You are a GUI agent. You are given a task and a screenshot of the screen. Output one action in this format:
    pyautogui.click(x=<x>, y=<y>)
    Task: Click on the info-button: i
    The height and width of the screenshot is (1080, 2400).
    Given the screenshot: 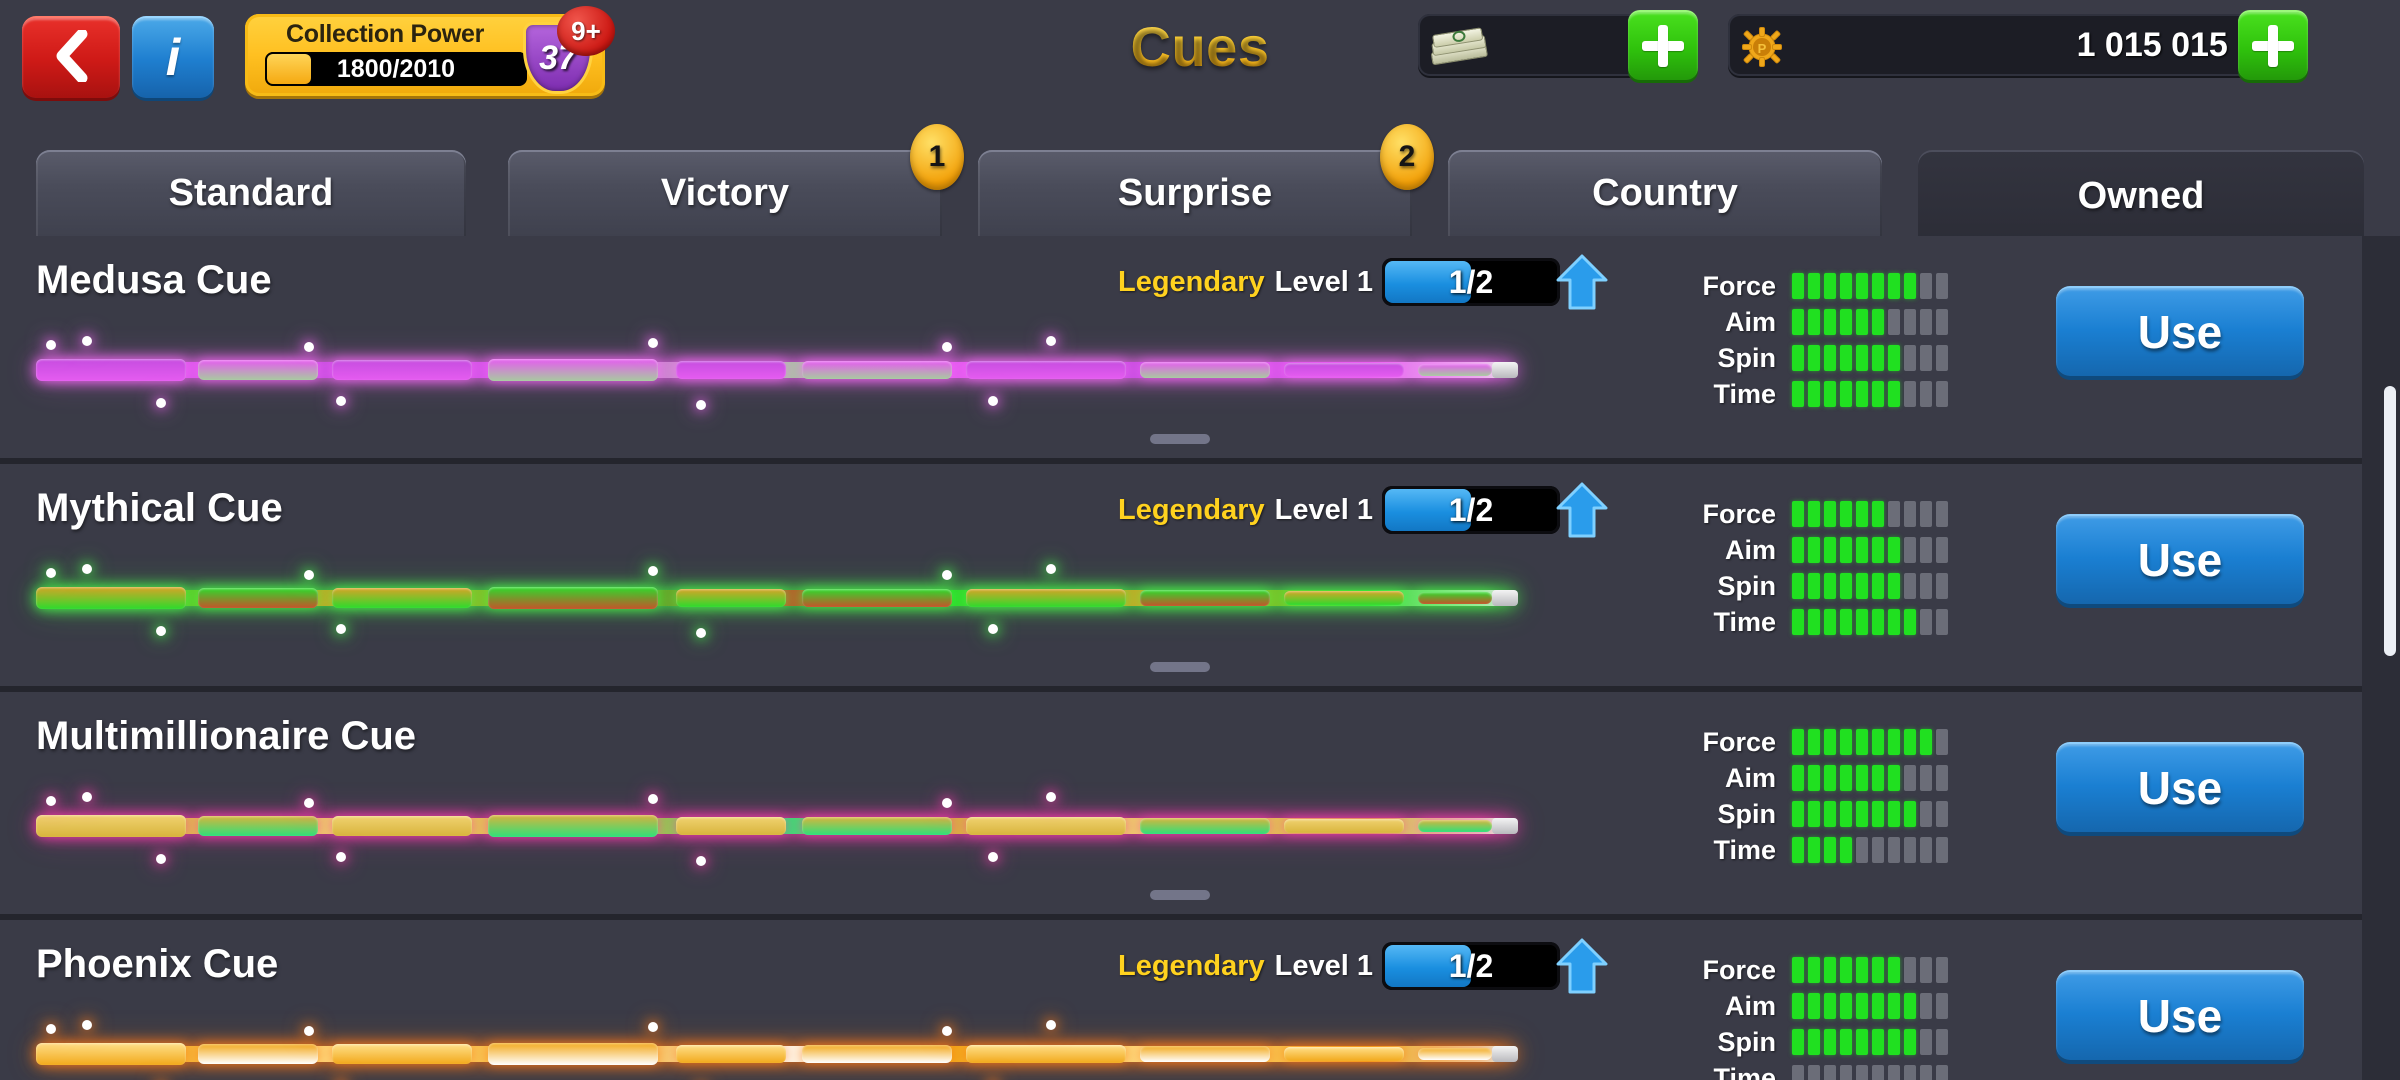 What is the action you would take?
    pyautogui.click(x=173, y=57)
    